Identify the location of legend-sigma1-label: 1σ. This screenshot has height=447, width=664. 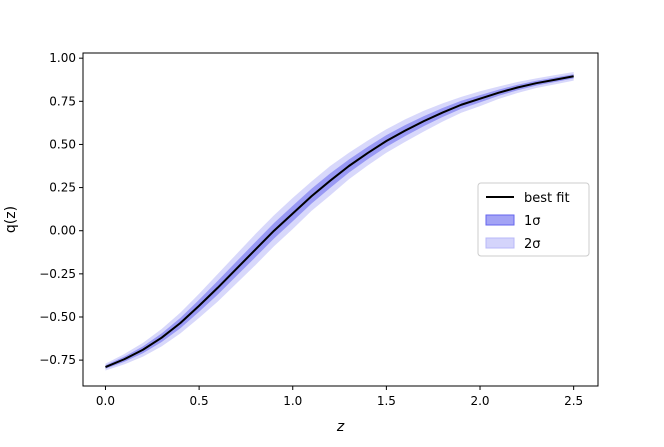
(532, 221).